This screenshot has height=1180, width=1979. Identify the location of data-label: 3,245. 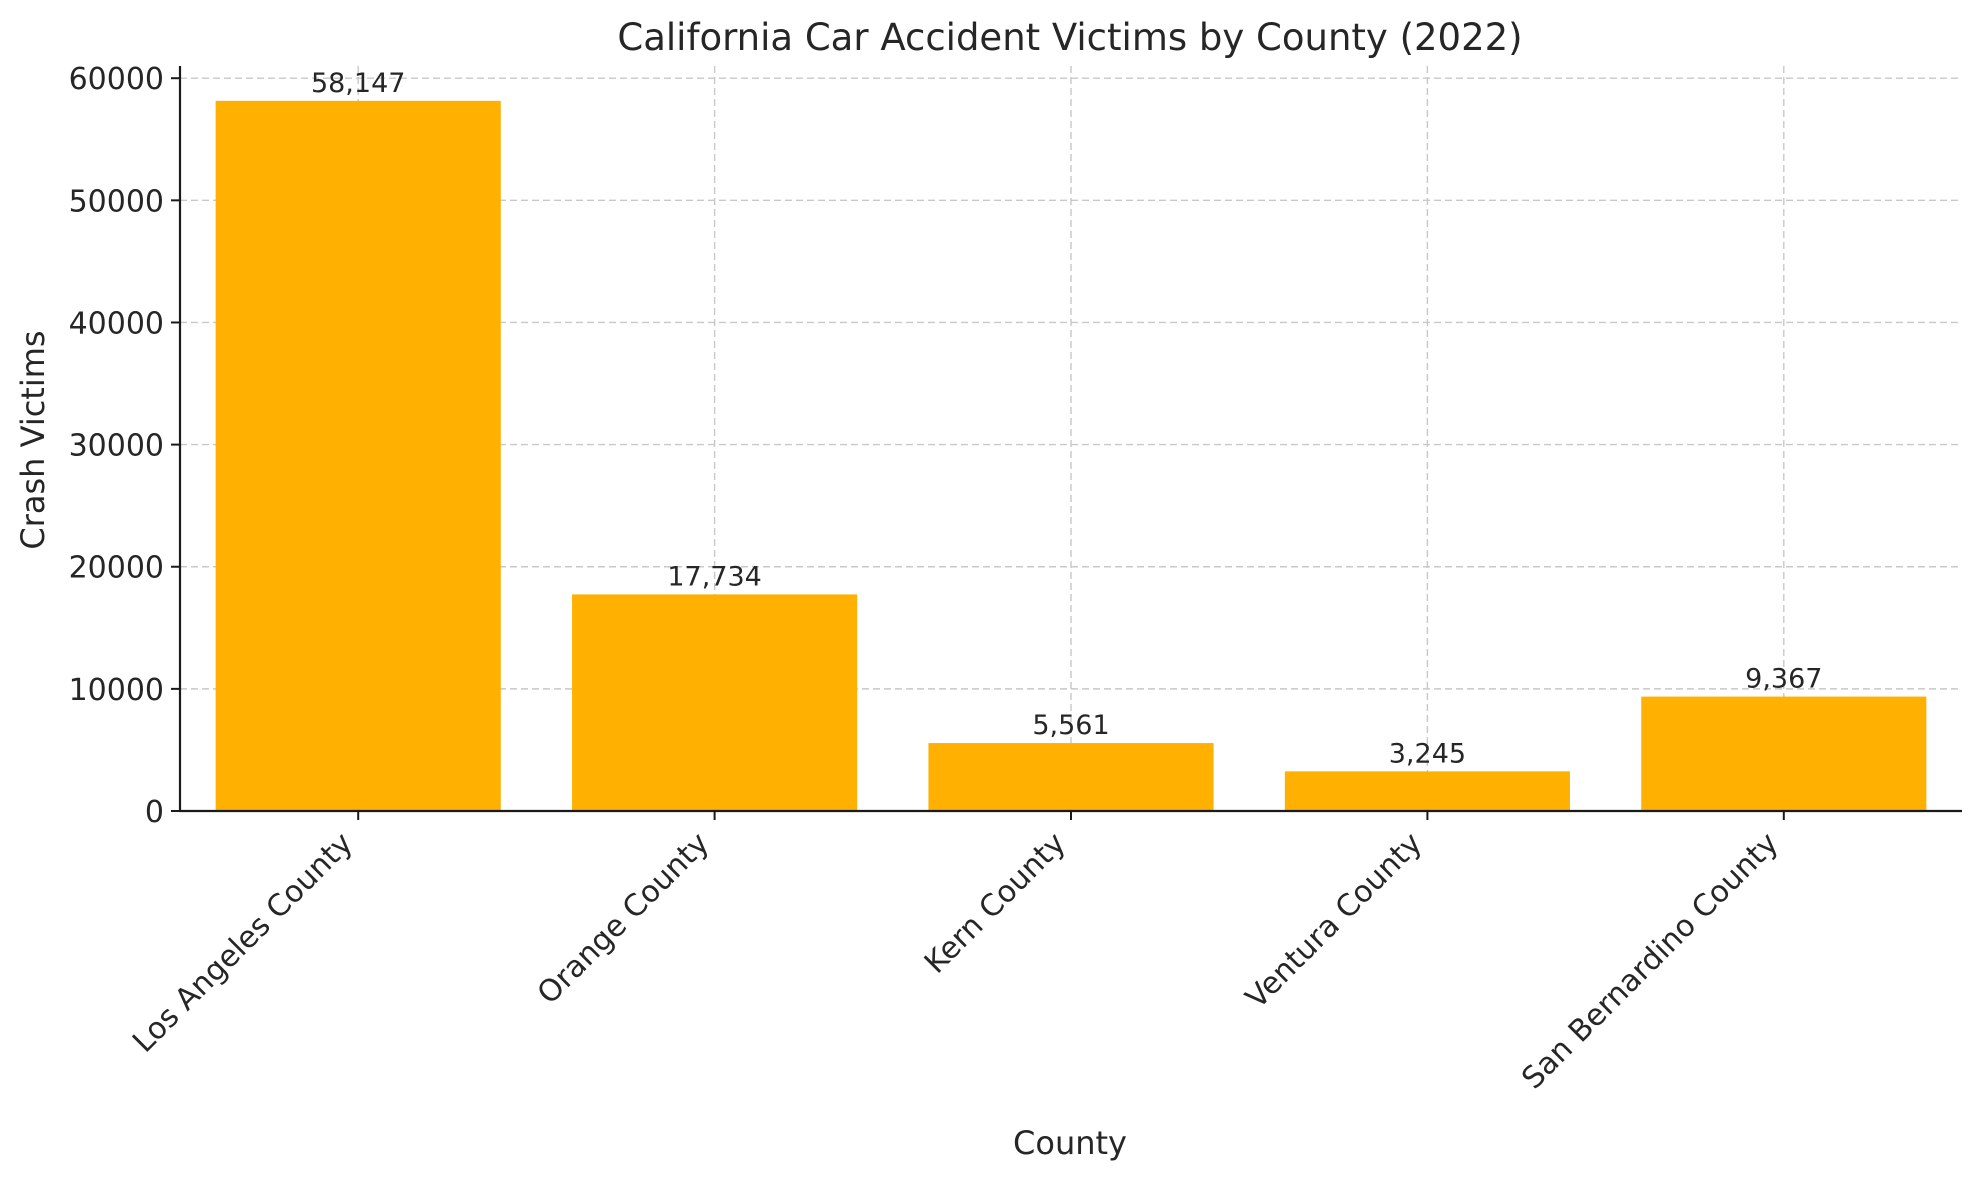
(1427, 753).